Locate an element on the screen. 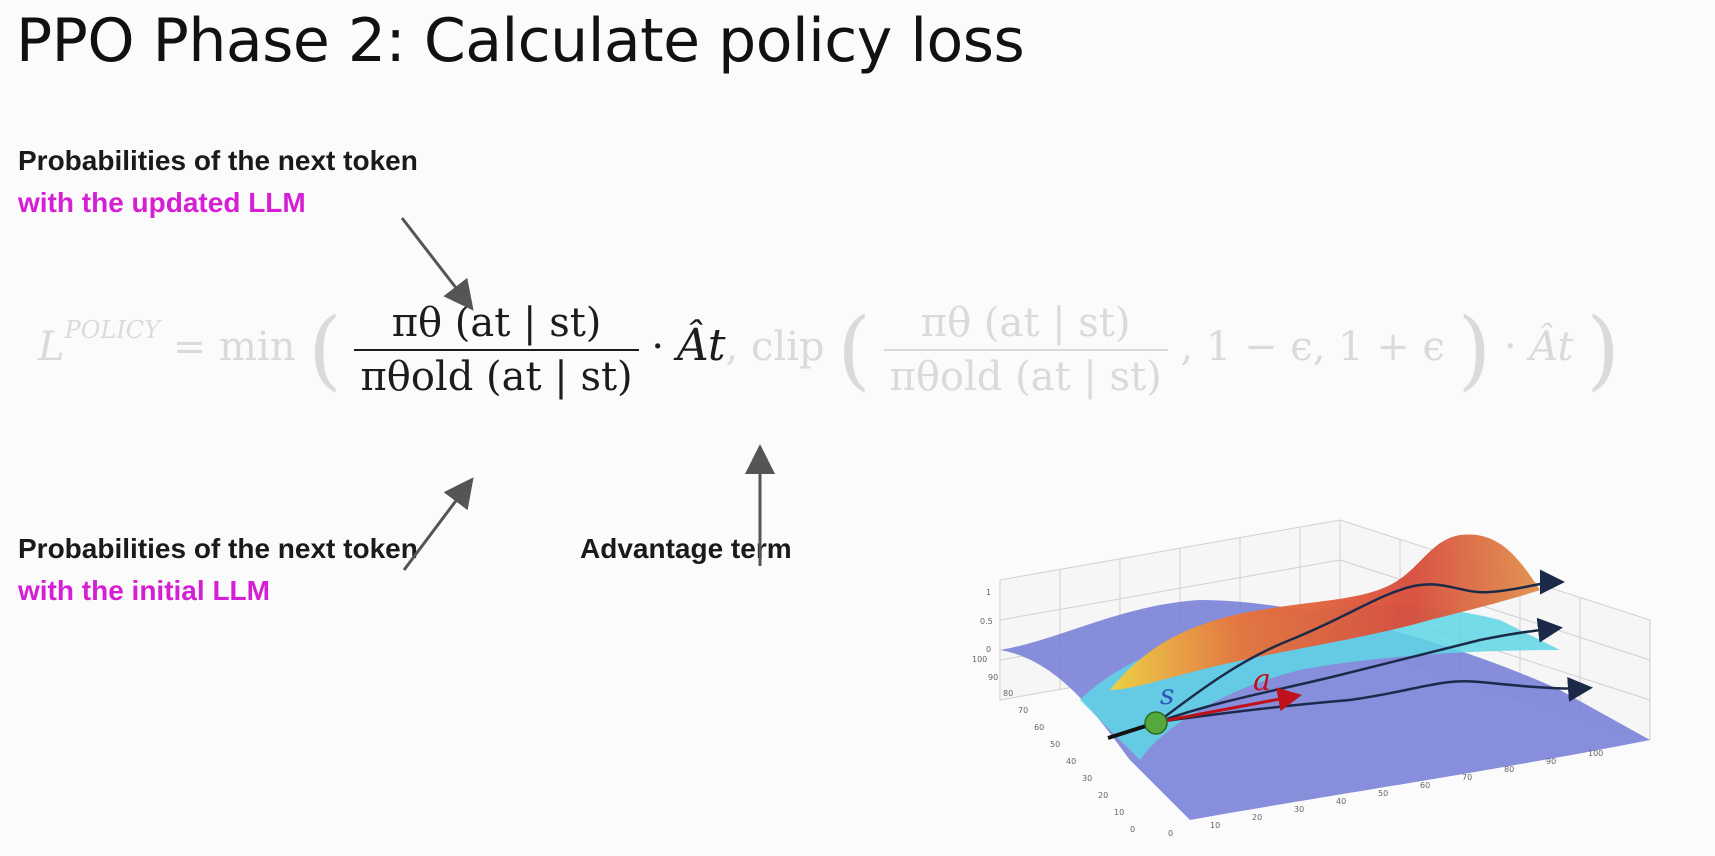 Image resolution: width=1715 pixels, height=856 pixels. formula-clip-word: , clip is located at coordinates (775, 347).